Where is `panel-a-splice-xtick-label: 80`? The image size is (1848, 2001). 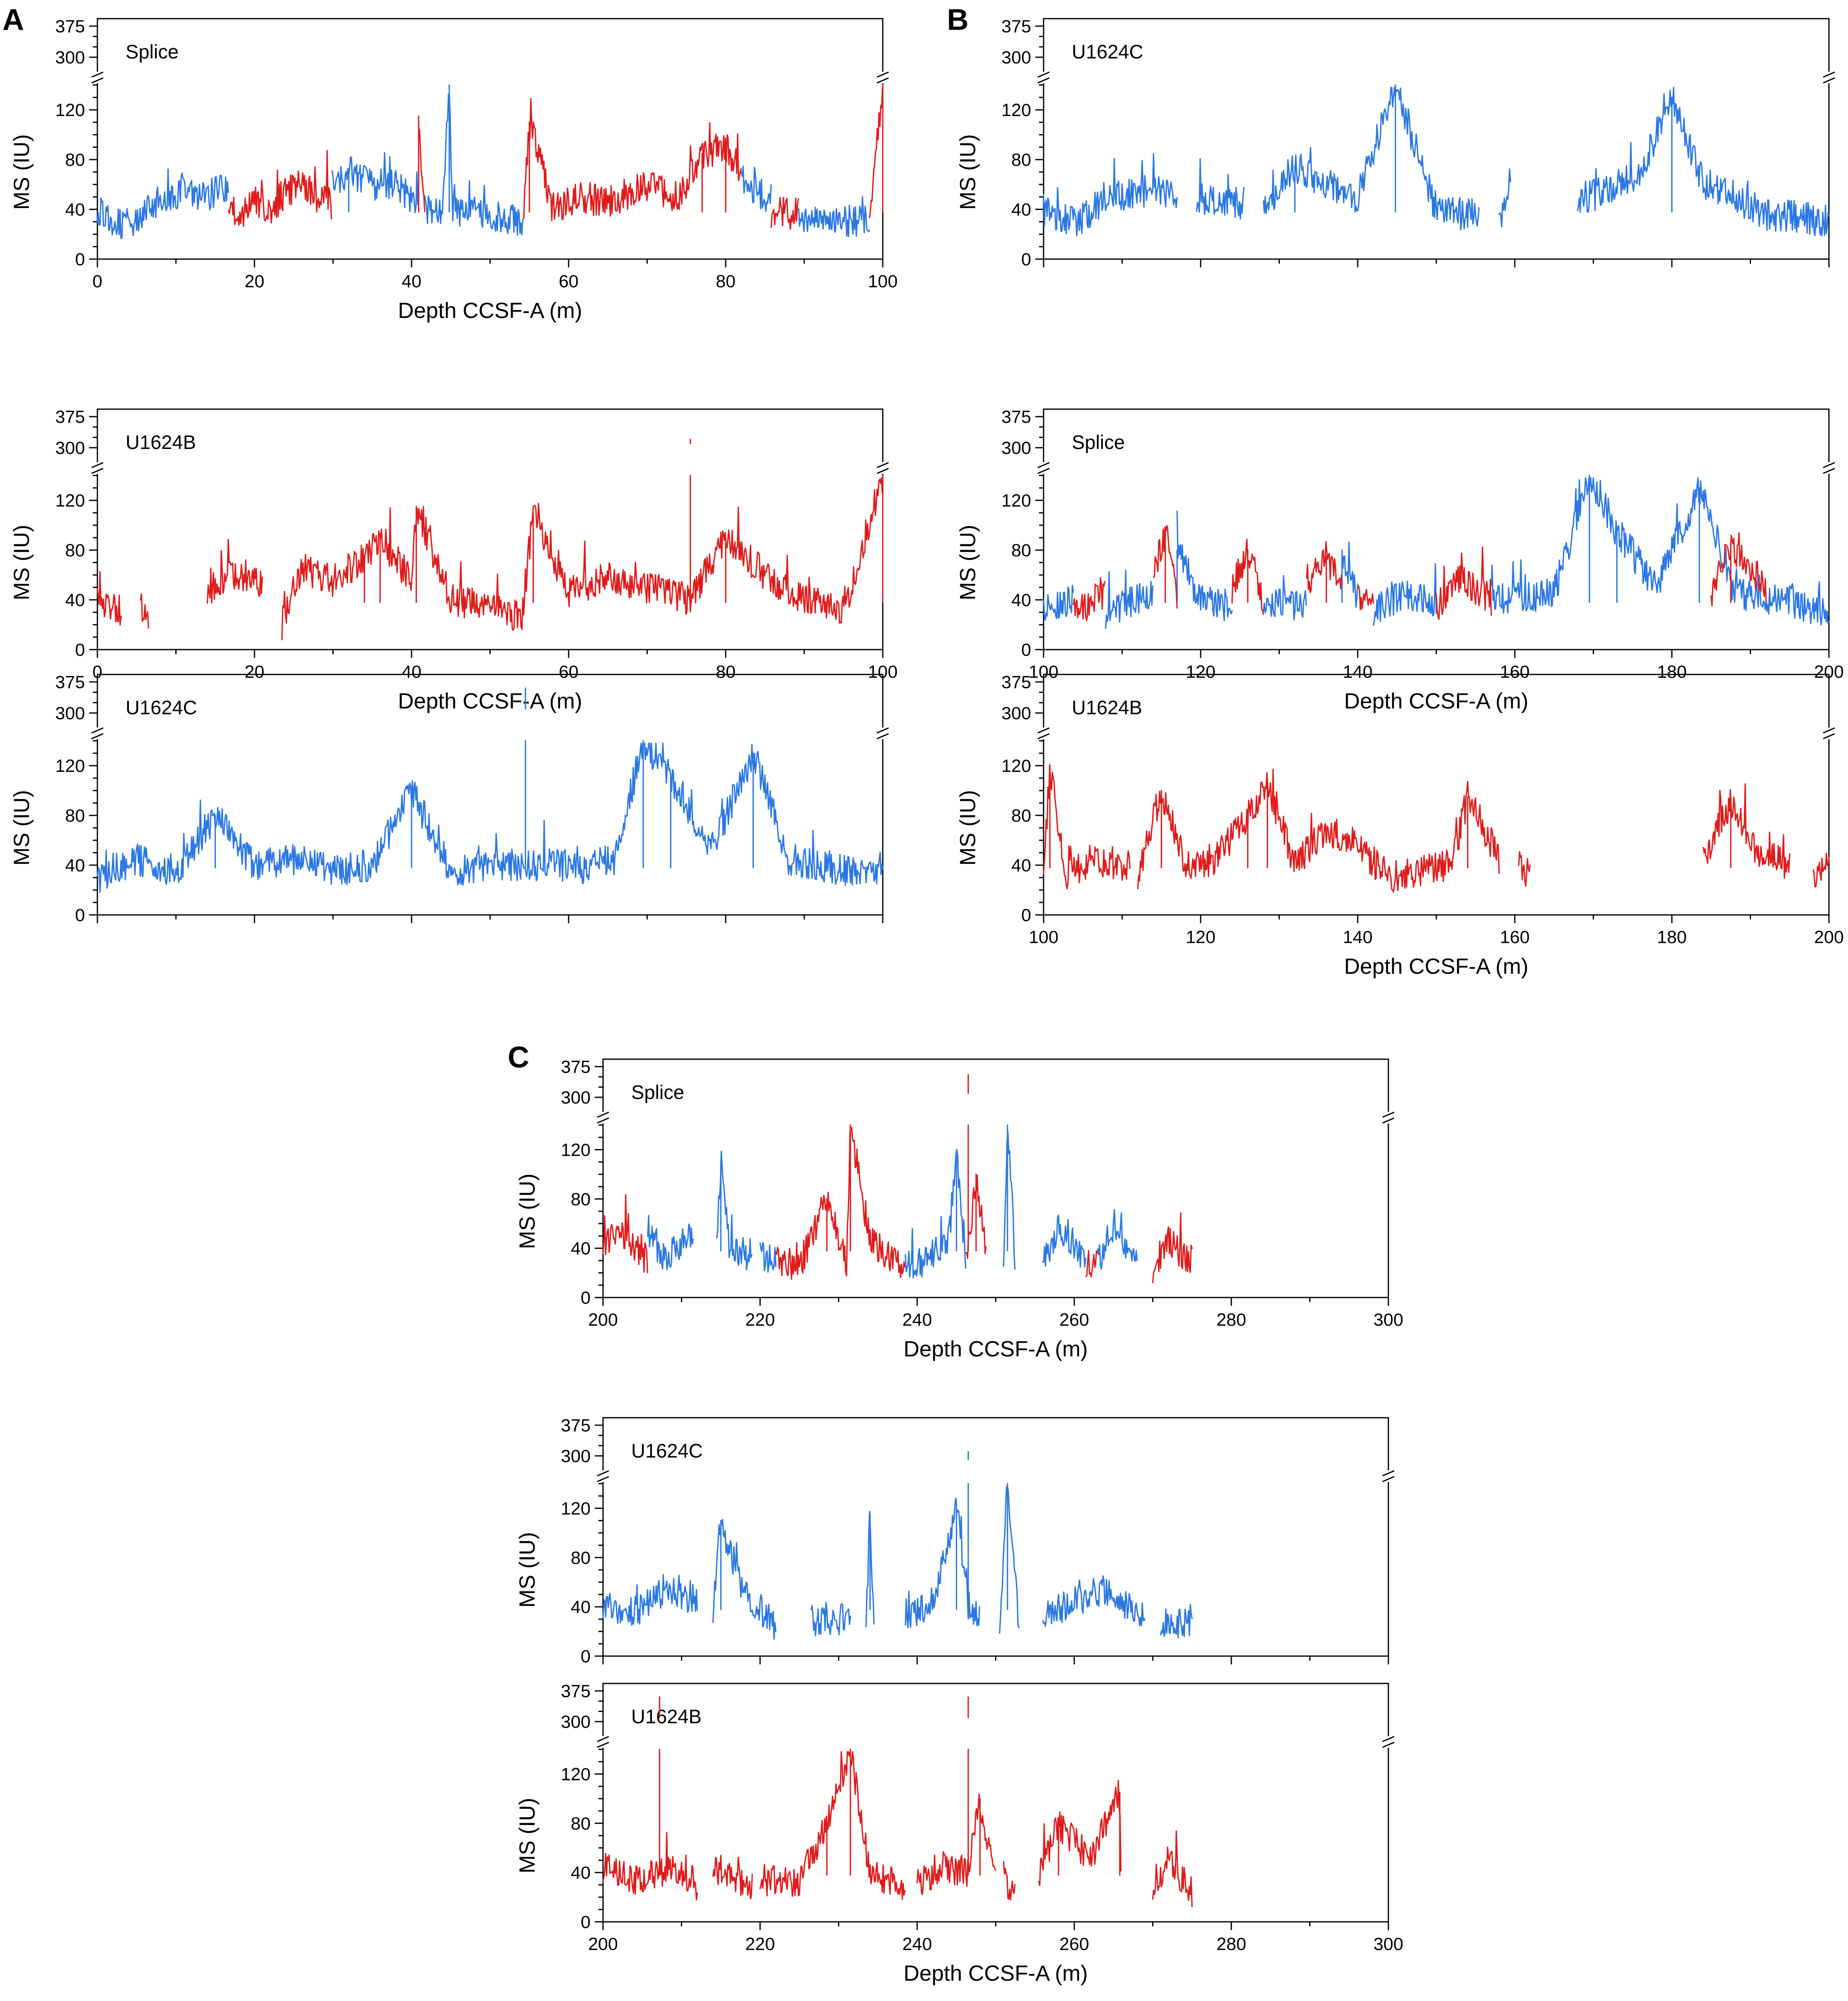 panel-a-splice-xtick-label: 80 is located at coordinates (726, 281).